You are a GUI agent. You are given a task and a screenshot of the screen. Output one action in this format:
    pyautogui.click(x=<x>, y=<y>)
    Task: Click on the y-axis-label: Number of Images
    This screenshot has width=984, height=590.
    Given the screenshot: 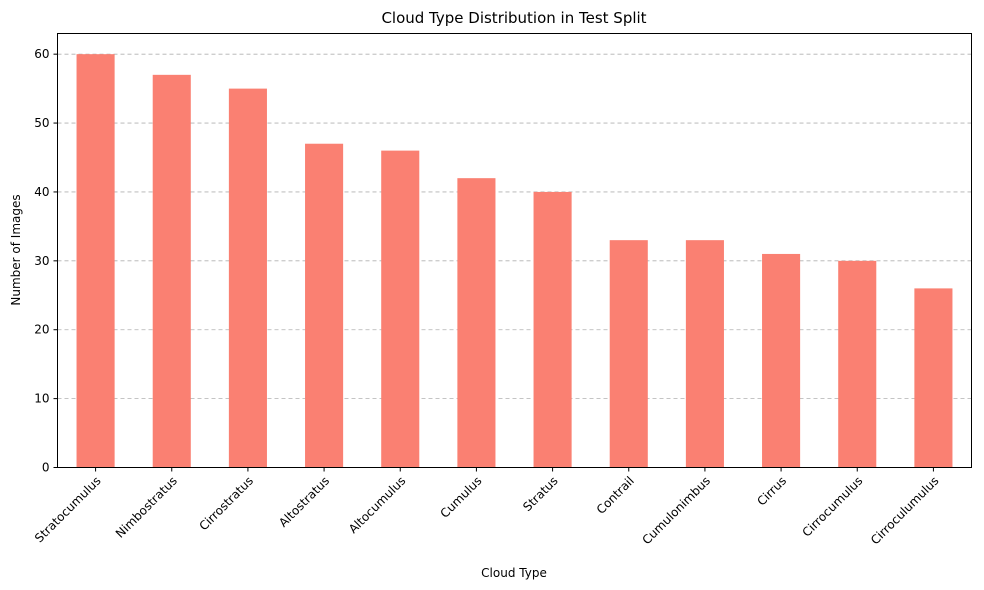 What is the action you would take?
    pyautogui.click(x=16, y=249)
    